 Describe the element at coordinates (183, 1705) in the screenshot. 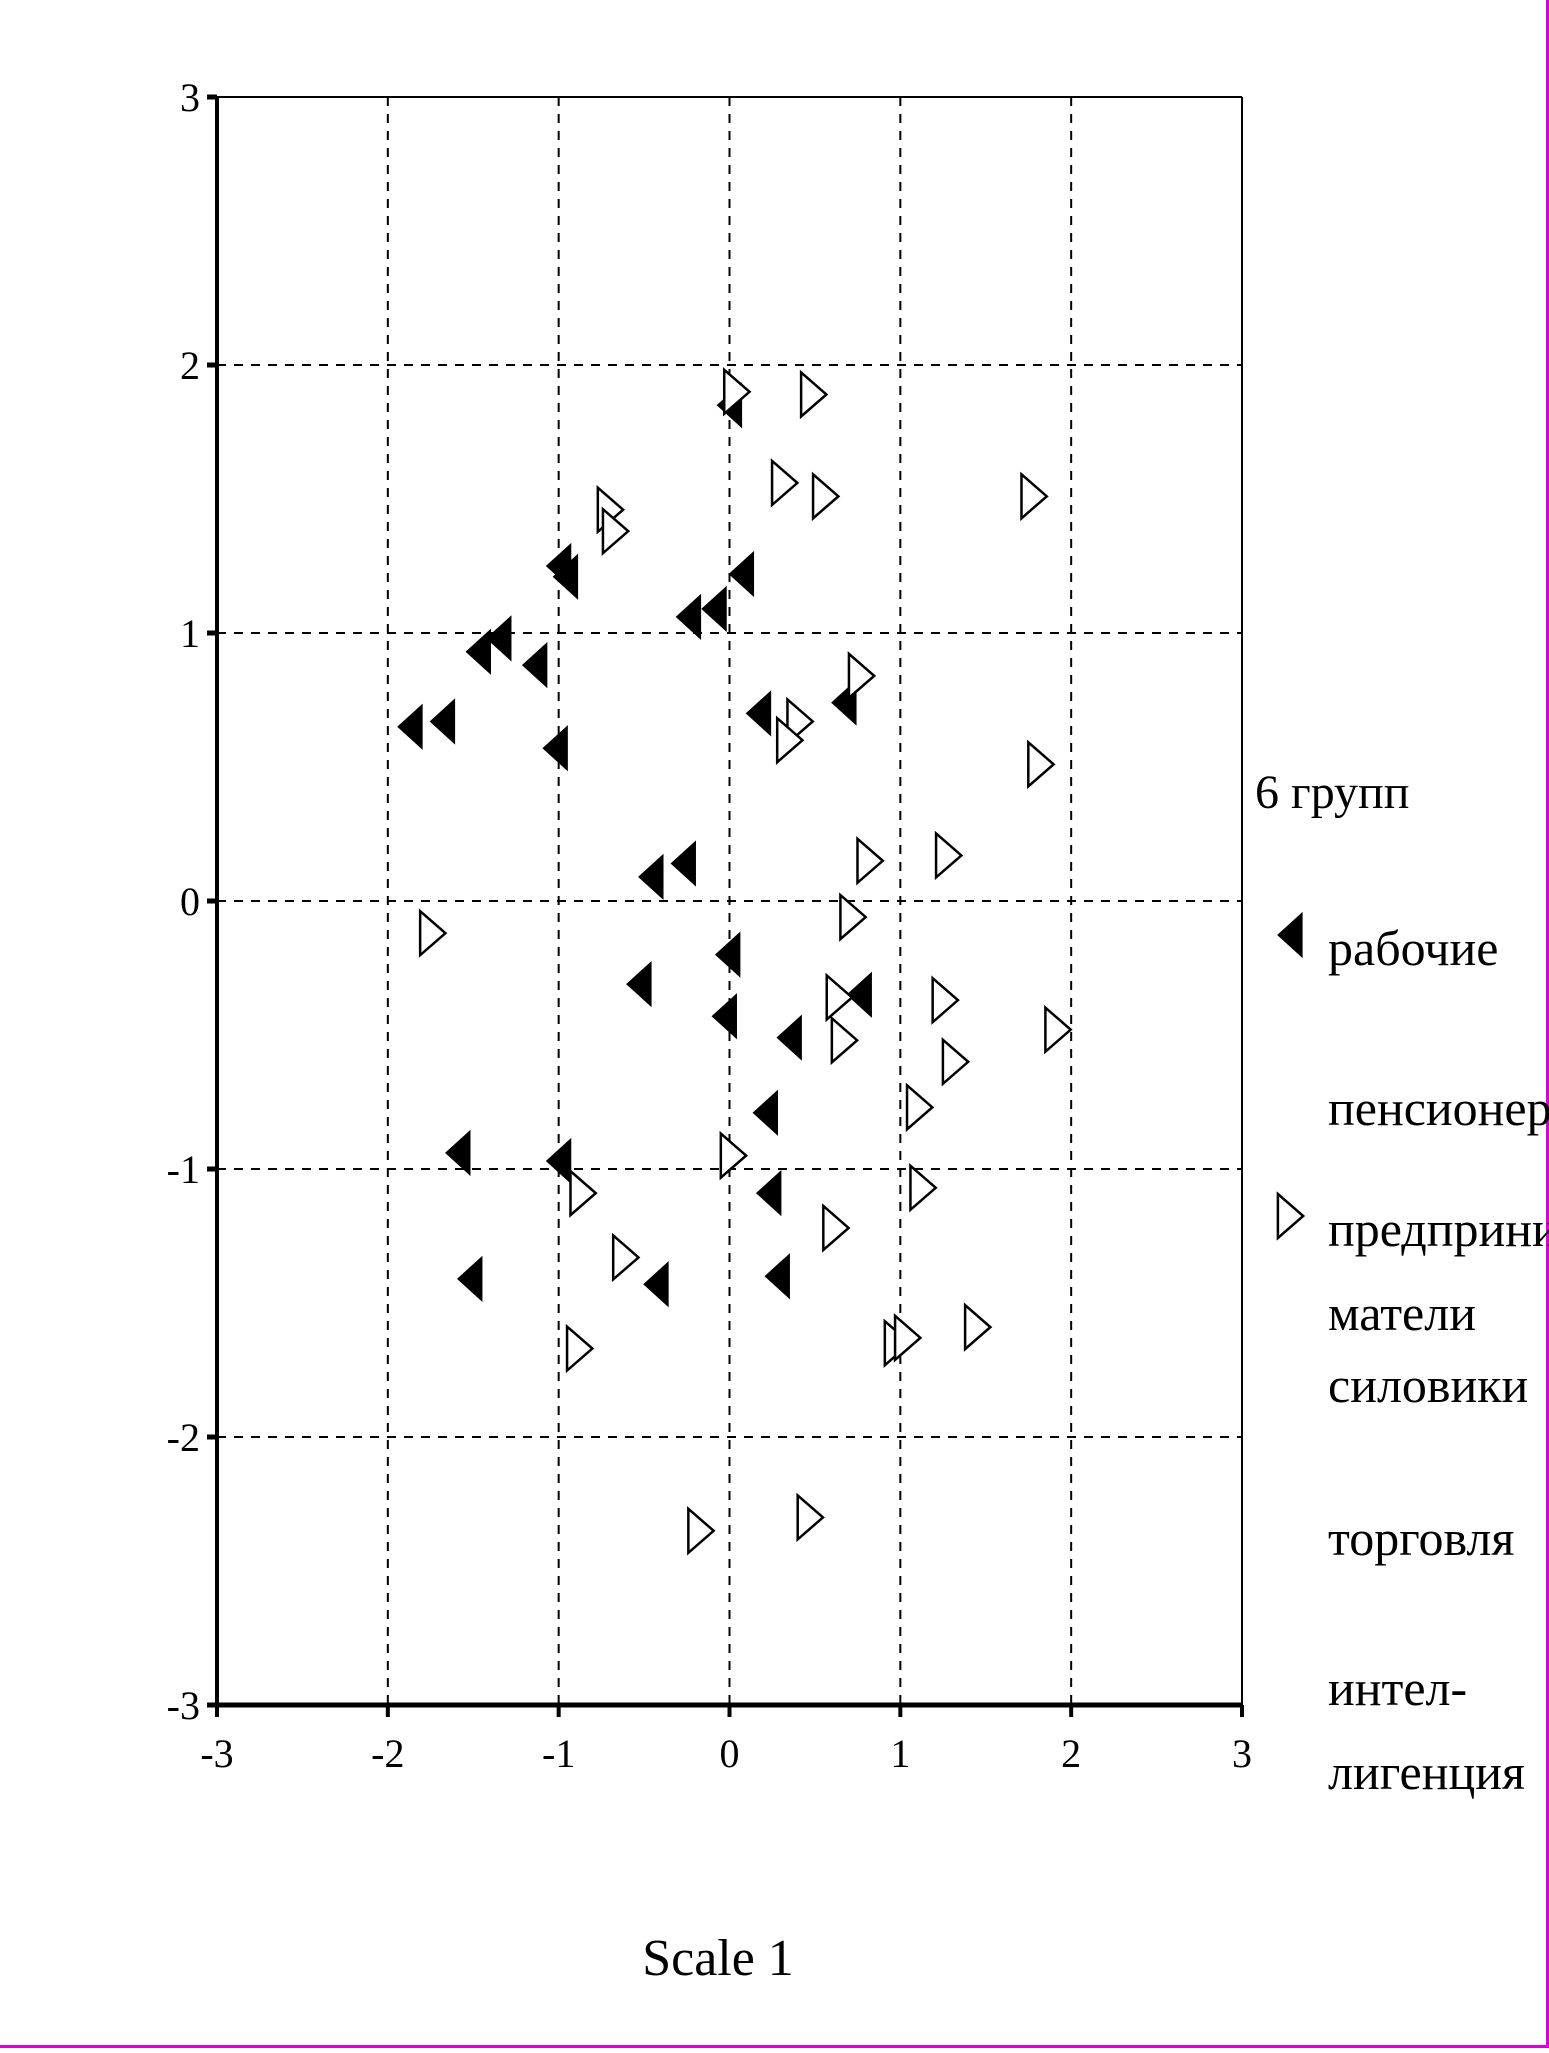

I see `y-tick-label: -3` at that location.